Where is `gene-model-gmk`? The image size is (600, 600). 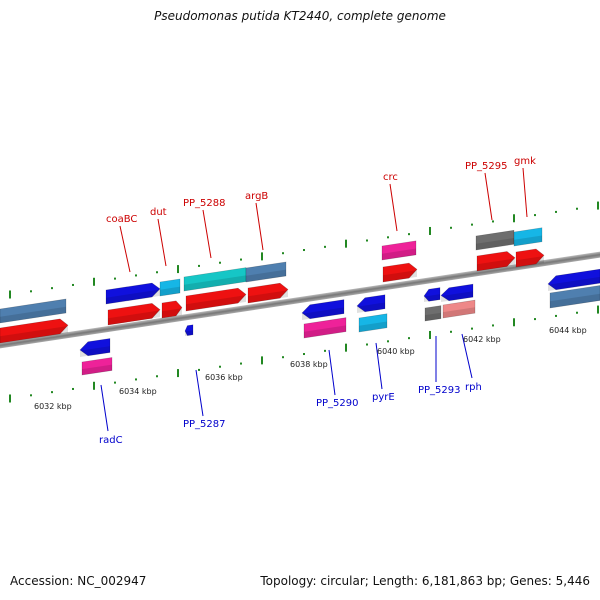 gene-model-gmk is located at coordinates (530, 258).